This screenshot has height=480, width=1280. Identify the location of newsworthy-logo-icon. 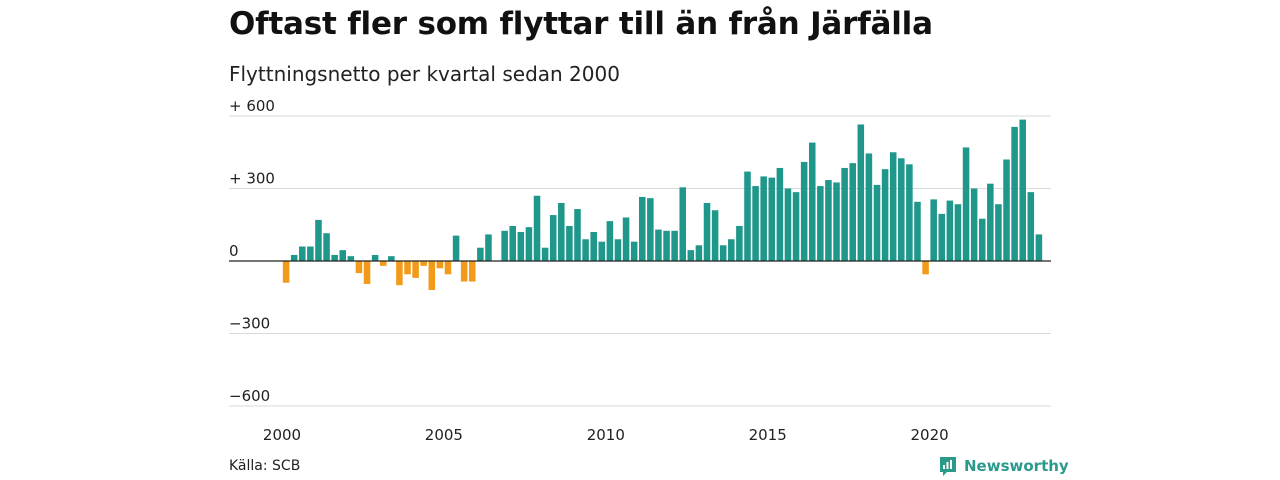
(948, 466).